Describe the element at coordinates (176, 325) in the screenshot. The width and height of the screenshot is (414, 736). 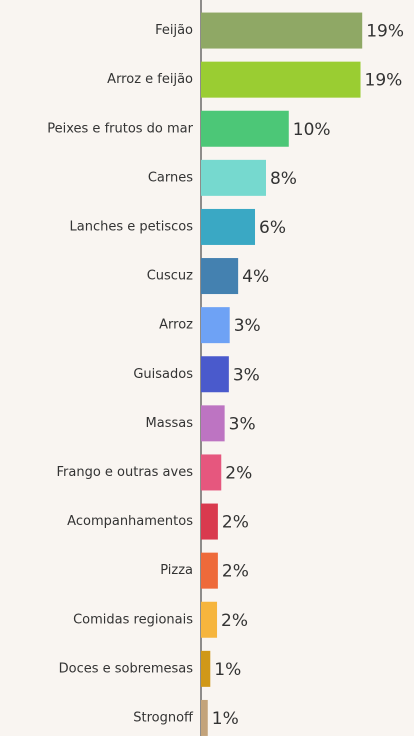
I see `category-label: Arroz` at that location.